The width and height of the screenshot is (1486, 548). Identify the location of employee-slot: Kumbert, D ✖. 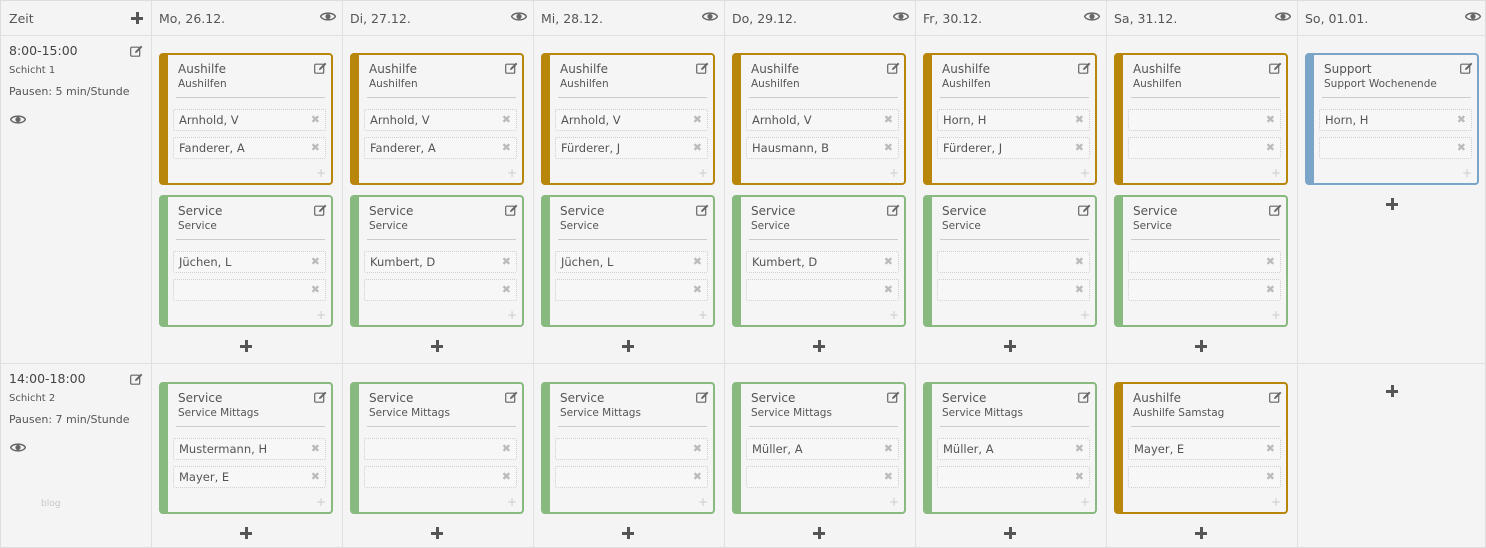
(440, 262).